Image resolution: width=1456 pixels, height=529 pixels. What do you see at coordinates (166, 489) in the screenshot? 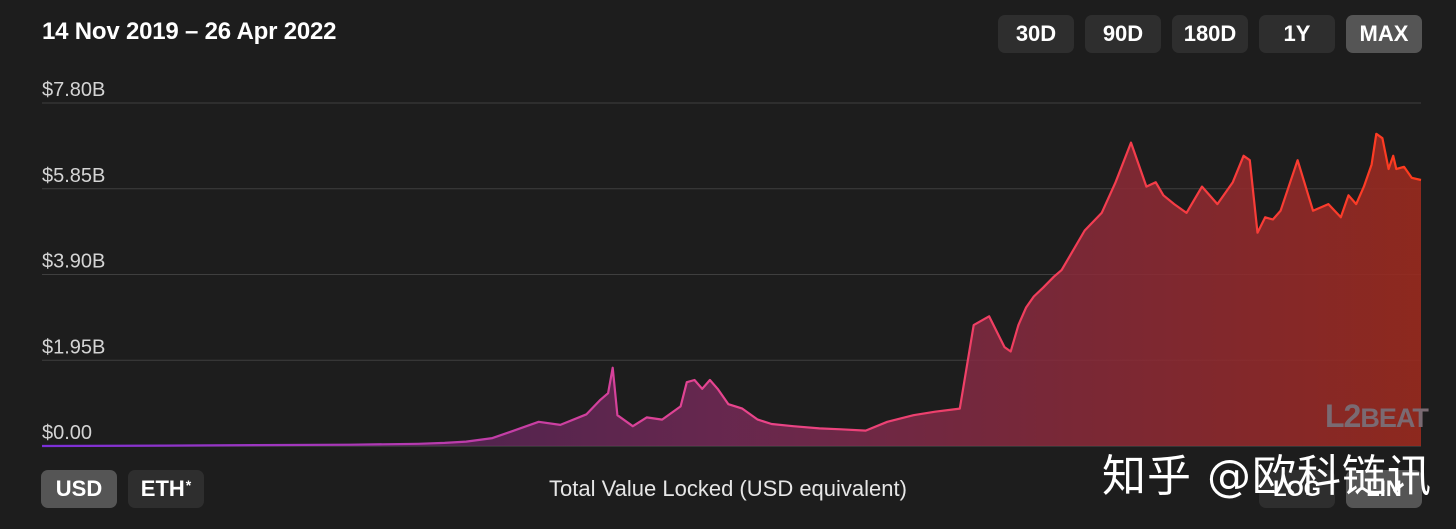
I see `currency-eth-button: ETH *` at bounding box center [166, 489].